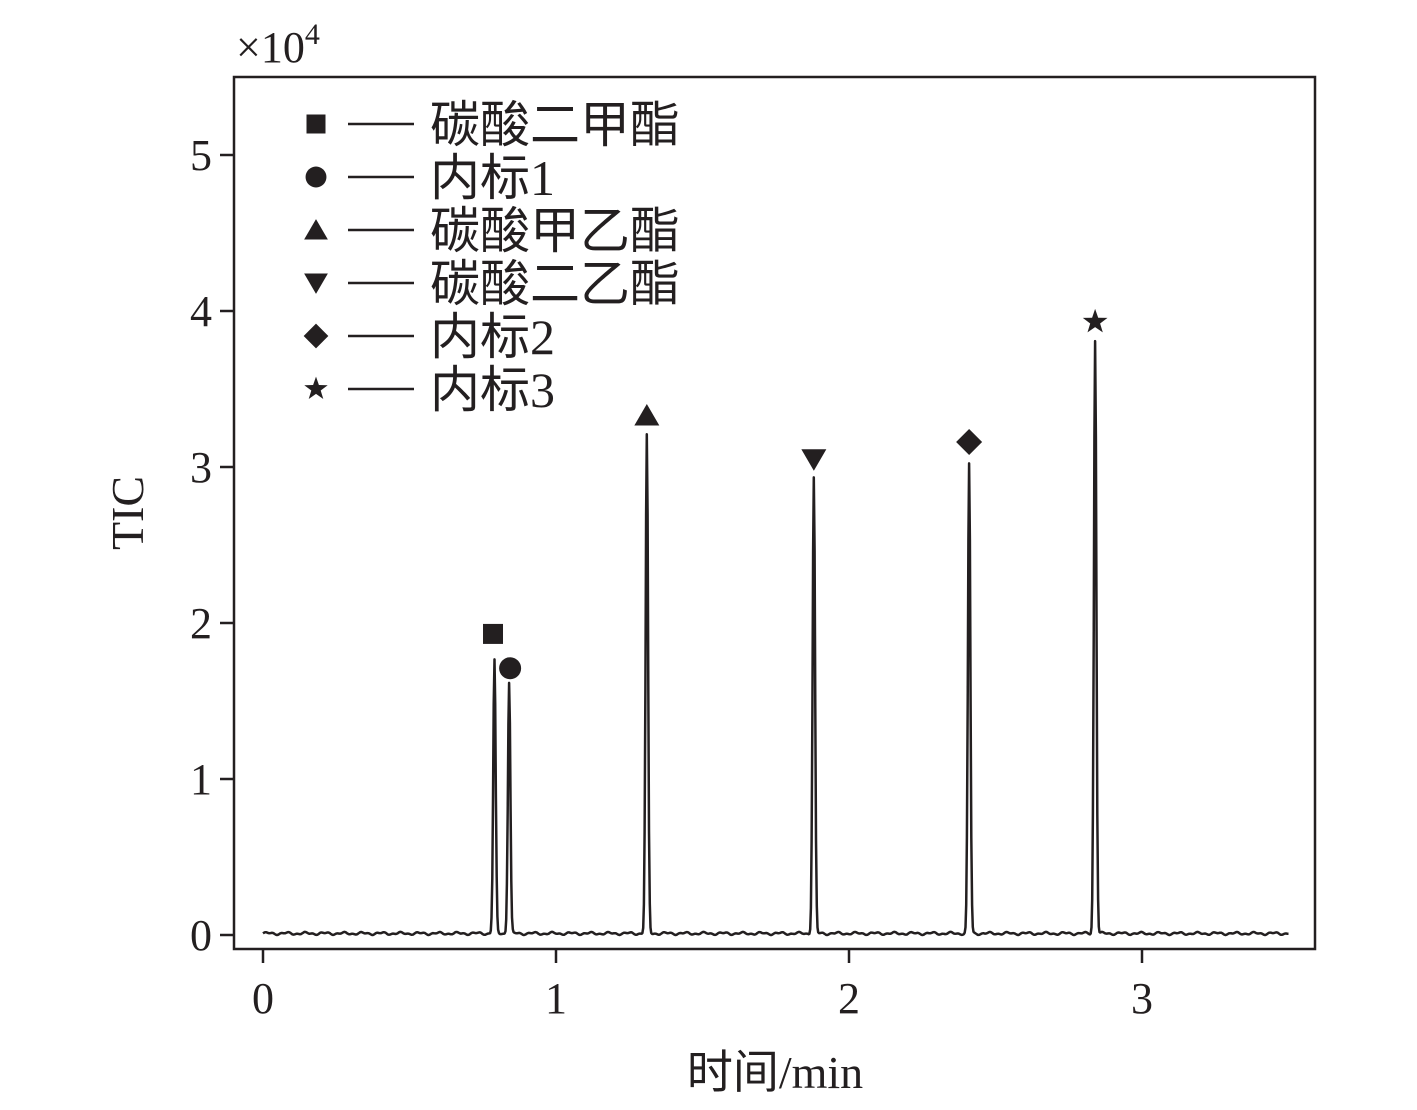 This screenshot has width=1417, height=1110. Describe the element at coordinates (555, 284) in the screenshot. I see `legend-label: 碳酸二乙酯` at that location.